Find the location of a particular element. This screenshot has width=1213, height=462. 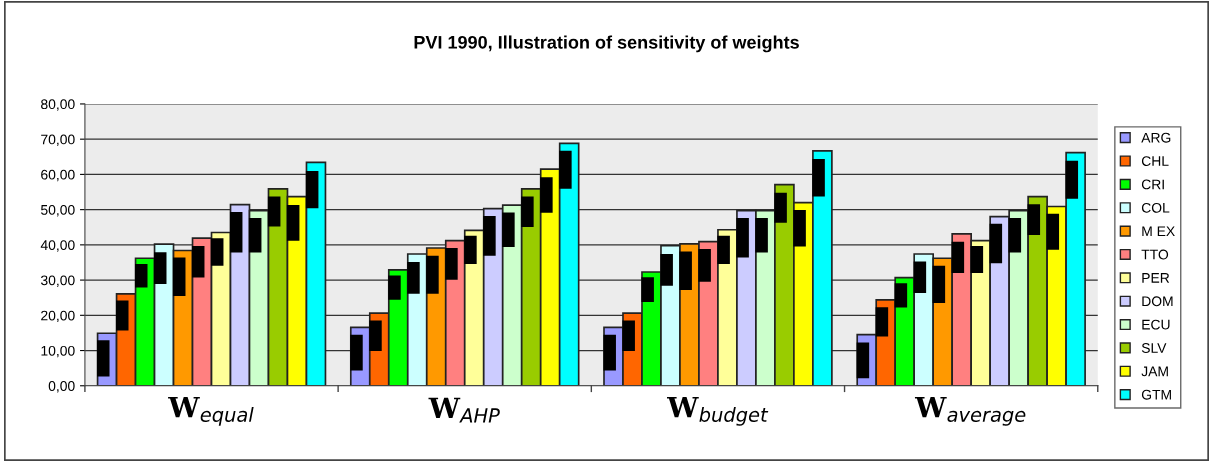

legend-label: DOM is located at coordinates (1157, 301).